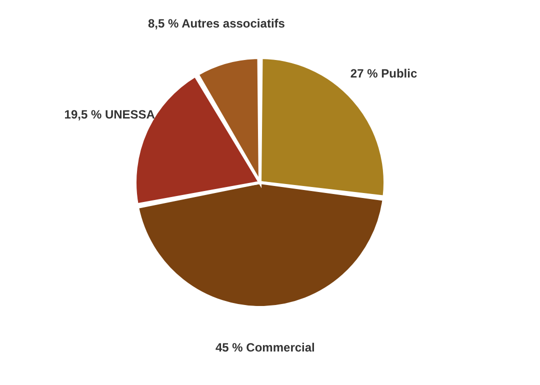 The height and width of the screenshot is (385, 540). I want to click on slice-label: 19,5 % UNESSA, so click(110, 115).